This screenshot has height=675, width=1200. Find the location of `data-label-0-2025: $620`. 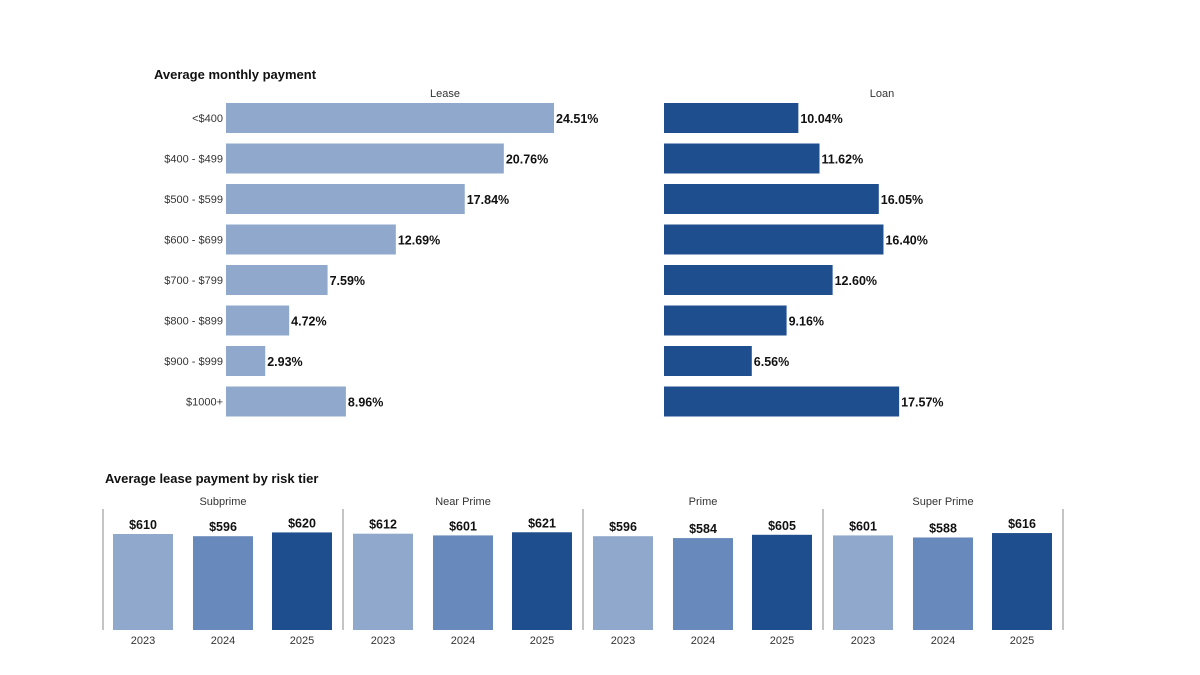

data-label-0-2025: $620 is located at coordinates (302, 523).